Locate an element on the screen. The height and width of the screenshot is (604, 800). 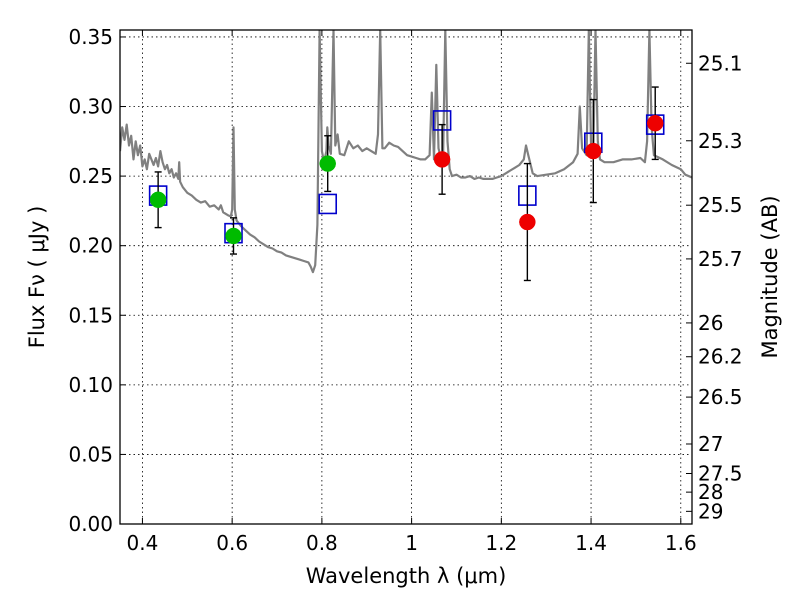
x-tick-label: 0.4 is located at coordinates (143, 543).